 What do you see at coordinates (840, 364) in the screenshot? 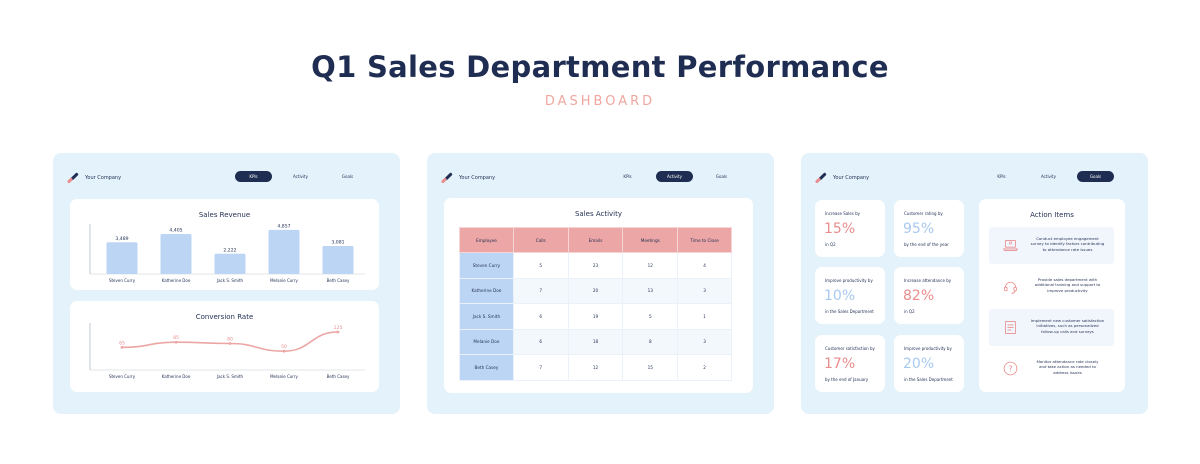
I see `kpi-value: 17%` at bounding box center [840, 364].